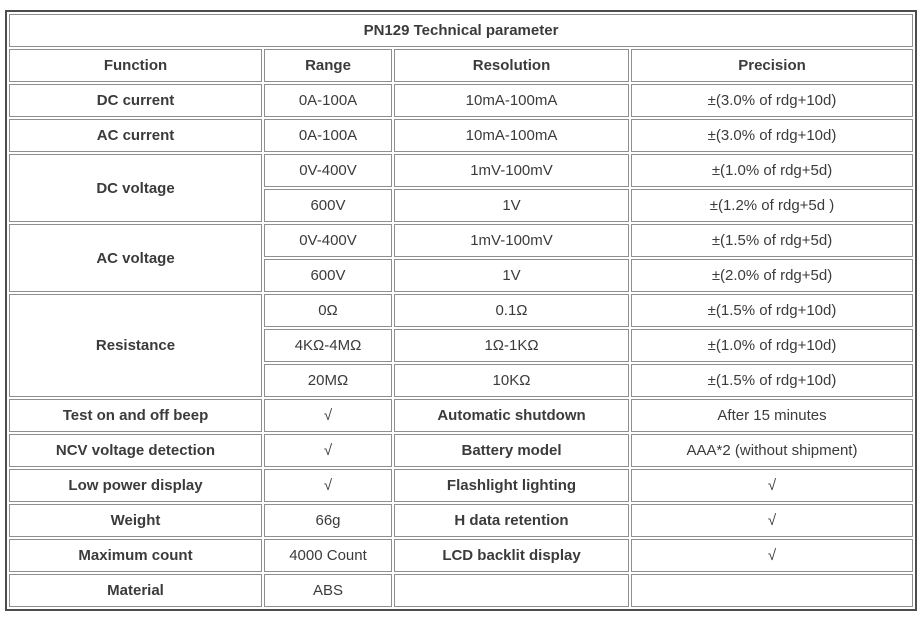 Image resolution: width=919 pixels, height=621 pixels. Describe the element at coordinates (772, 65) in the screenshot. I see `header-precision: Precision` at that location.